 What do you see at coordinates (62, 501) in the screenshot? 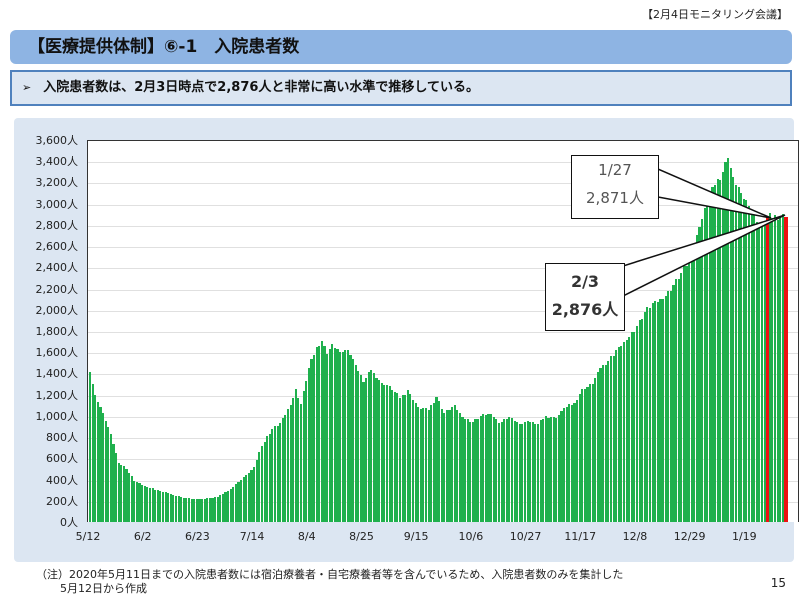
I see `y-tick-label: 200人` at bounding box center [62, 501].